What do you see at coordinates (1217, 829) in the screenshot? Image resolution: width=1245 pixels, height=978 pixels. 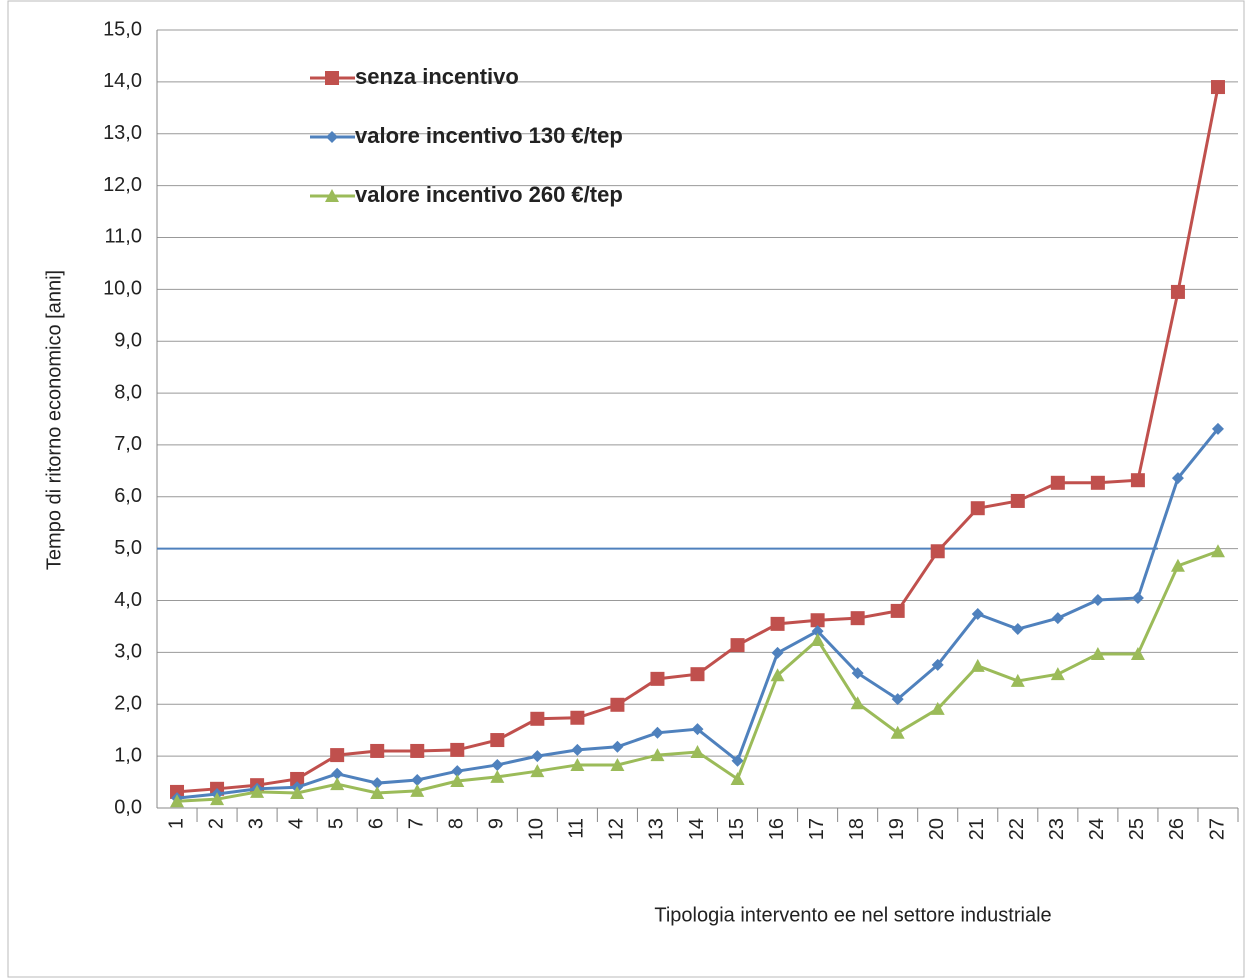 I see `x-tick-label: 27` at bounding box center [1217, 829].